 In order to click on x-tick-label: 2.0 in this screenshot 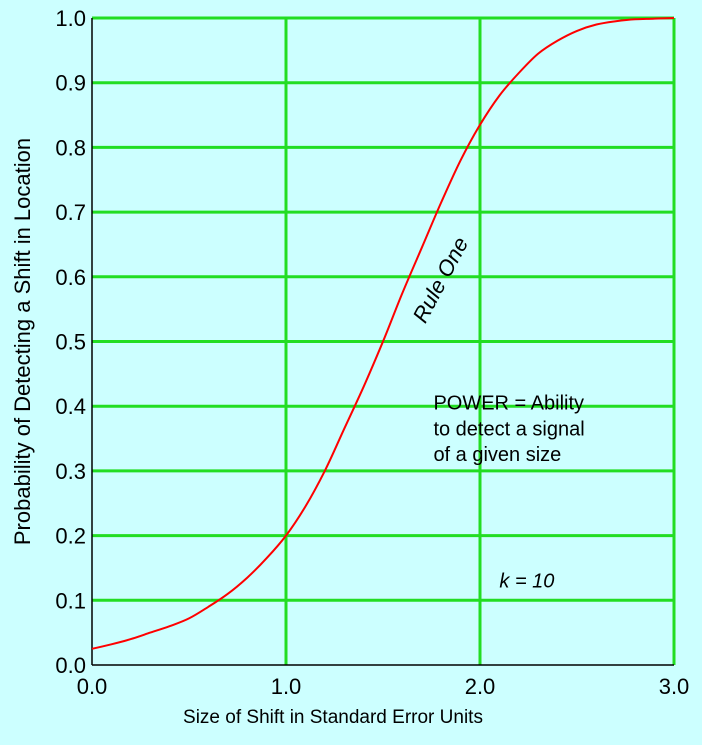, I will do `click(480, 686)`.